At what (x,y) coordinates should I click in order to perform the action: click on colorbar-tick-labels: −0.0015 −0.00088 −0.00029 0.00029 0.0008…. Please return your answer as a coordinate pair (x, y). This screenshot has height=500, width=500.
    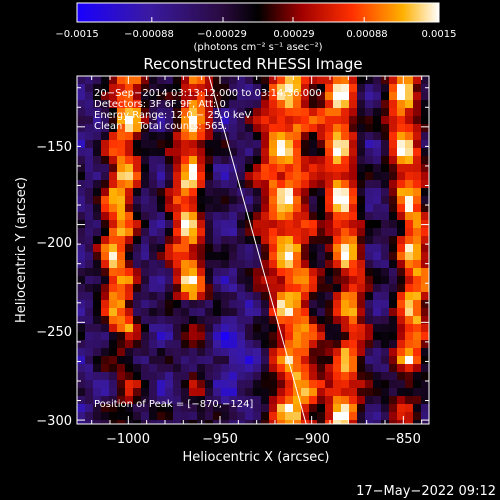
    Looking at the image, I should click on (255, 34).